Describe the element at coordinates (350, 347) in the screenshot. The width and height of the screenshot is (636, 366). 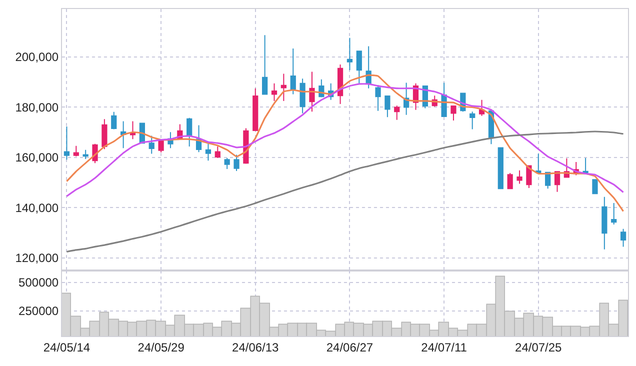
I see `x-tick-label: 24/06/27` at that location.